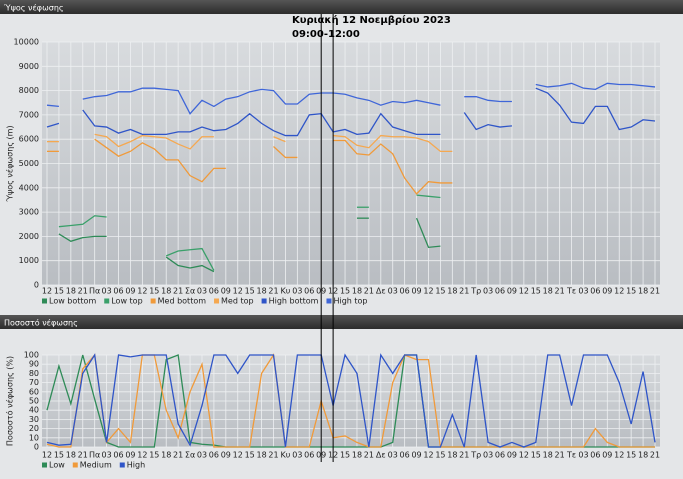  I want to click on y-axis-label: Ύψος νέφωσης (m), so click(10, 163).